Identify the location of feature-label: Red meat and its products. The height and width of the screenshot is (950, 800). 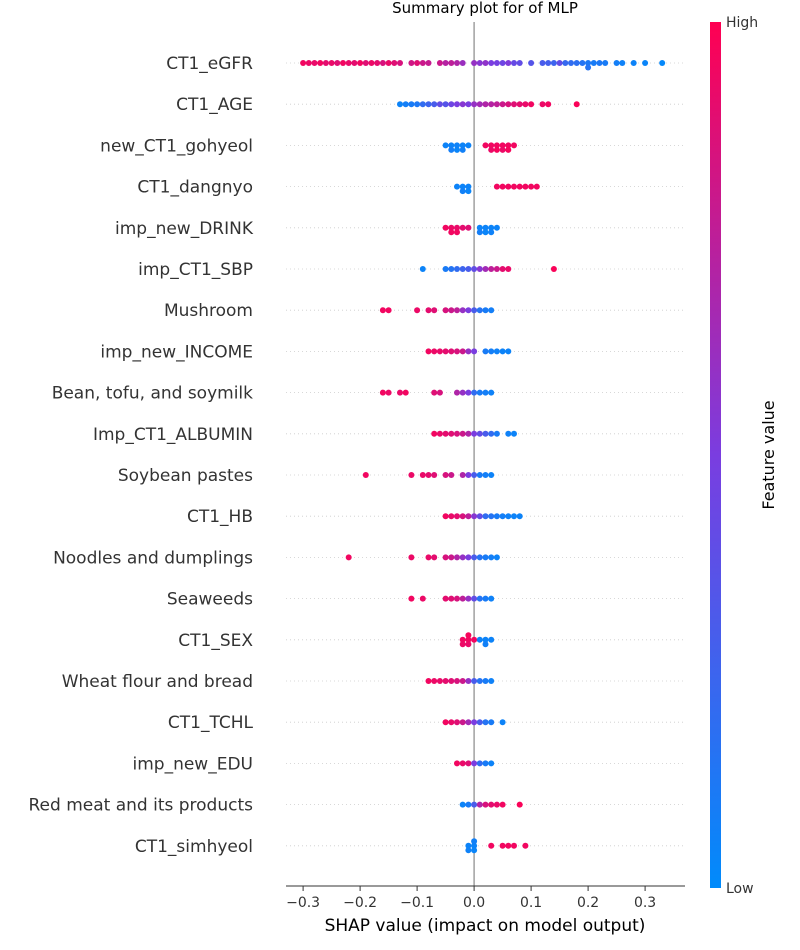
(141, 806).